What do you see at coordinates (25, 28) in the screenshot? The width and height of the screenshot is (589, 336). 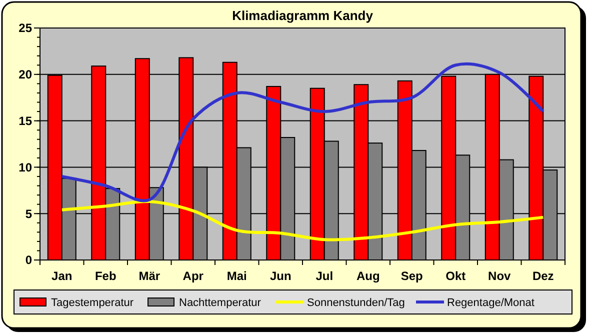 I see `y-tick-label: 25` at bounding box center [25, 28].